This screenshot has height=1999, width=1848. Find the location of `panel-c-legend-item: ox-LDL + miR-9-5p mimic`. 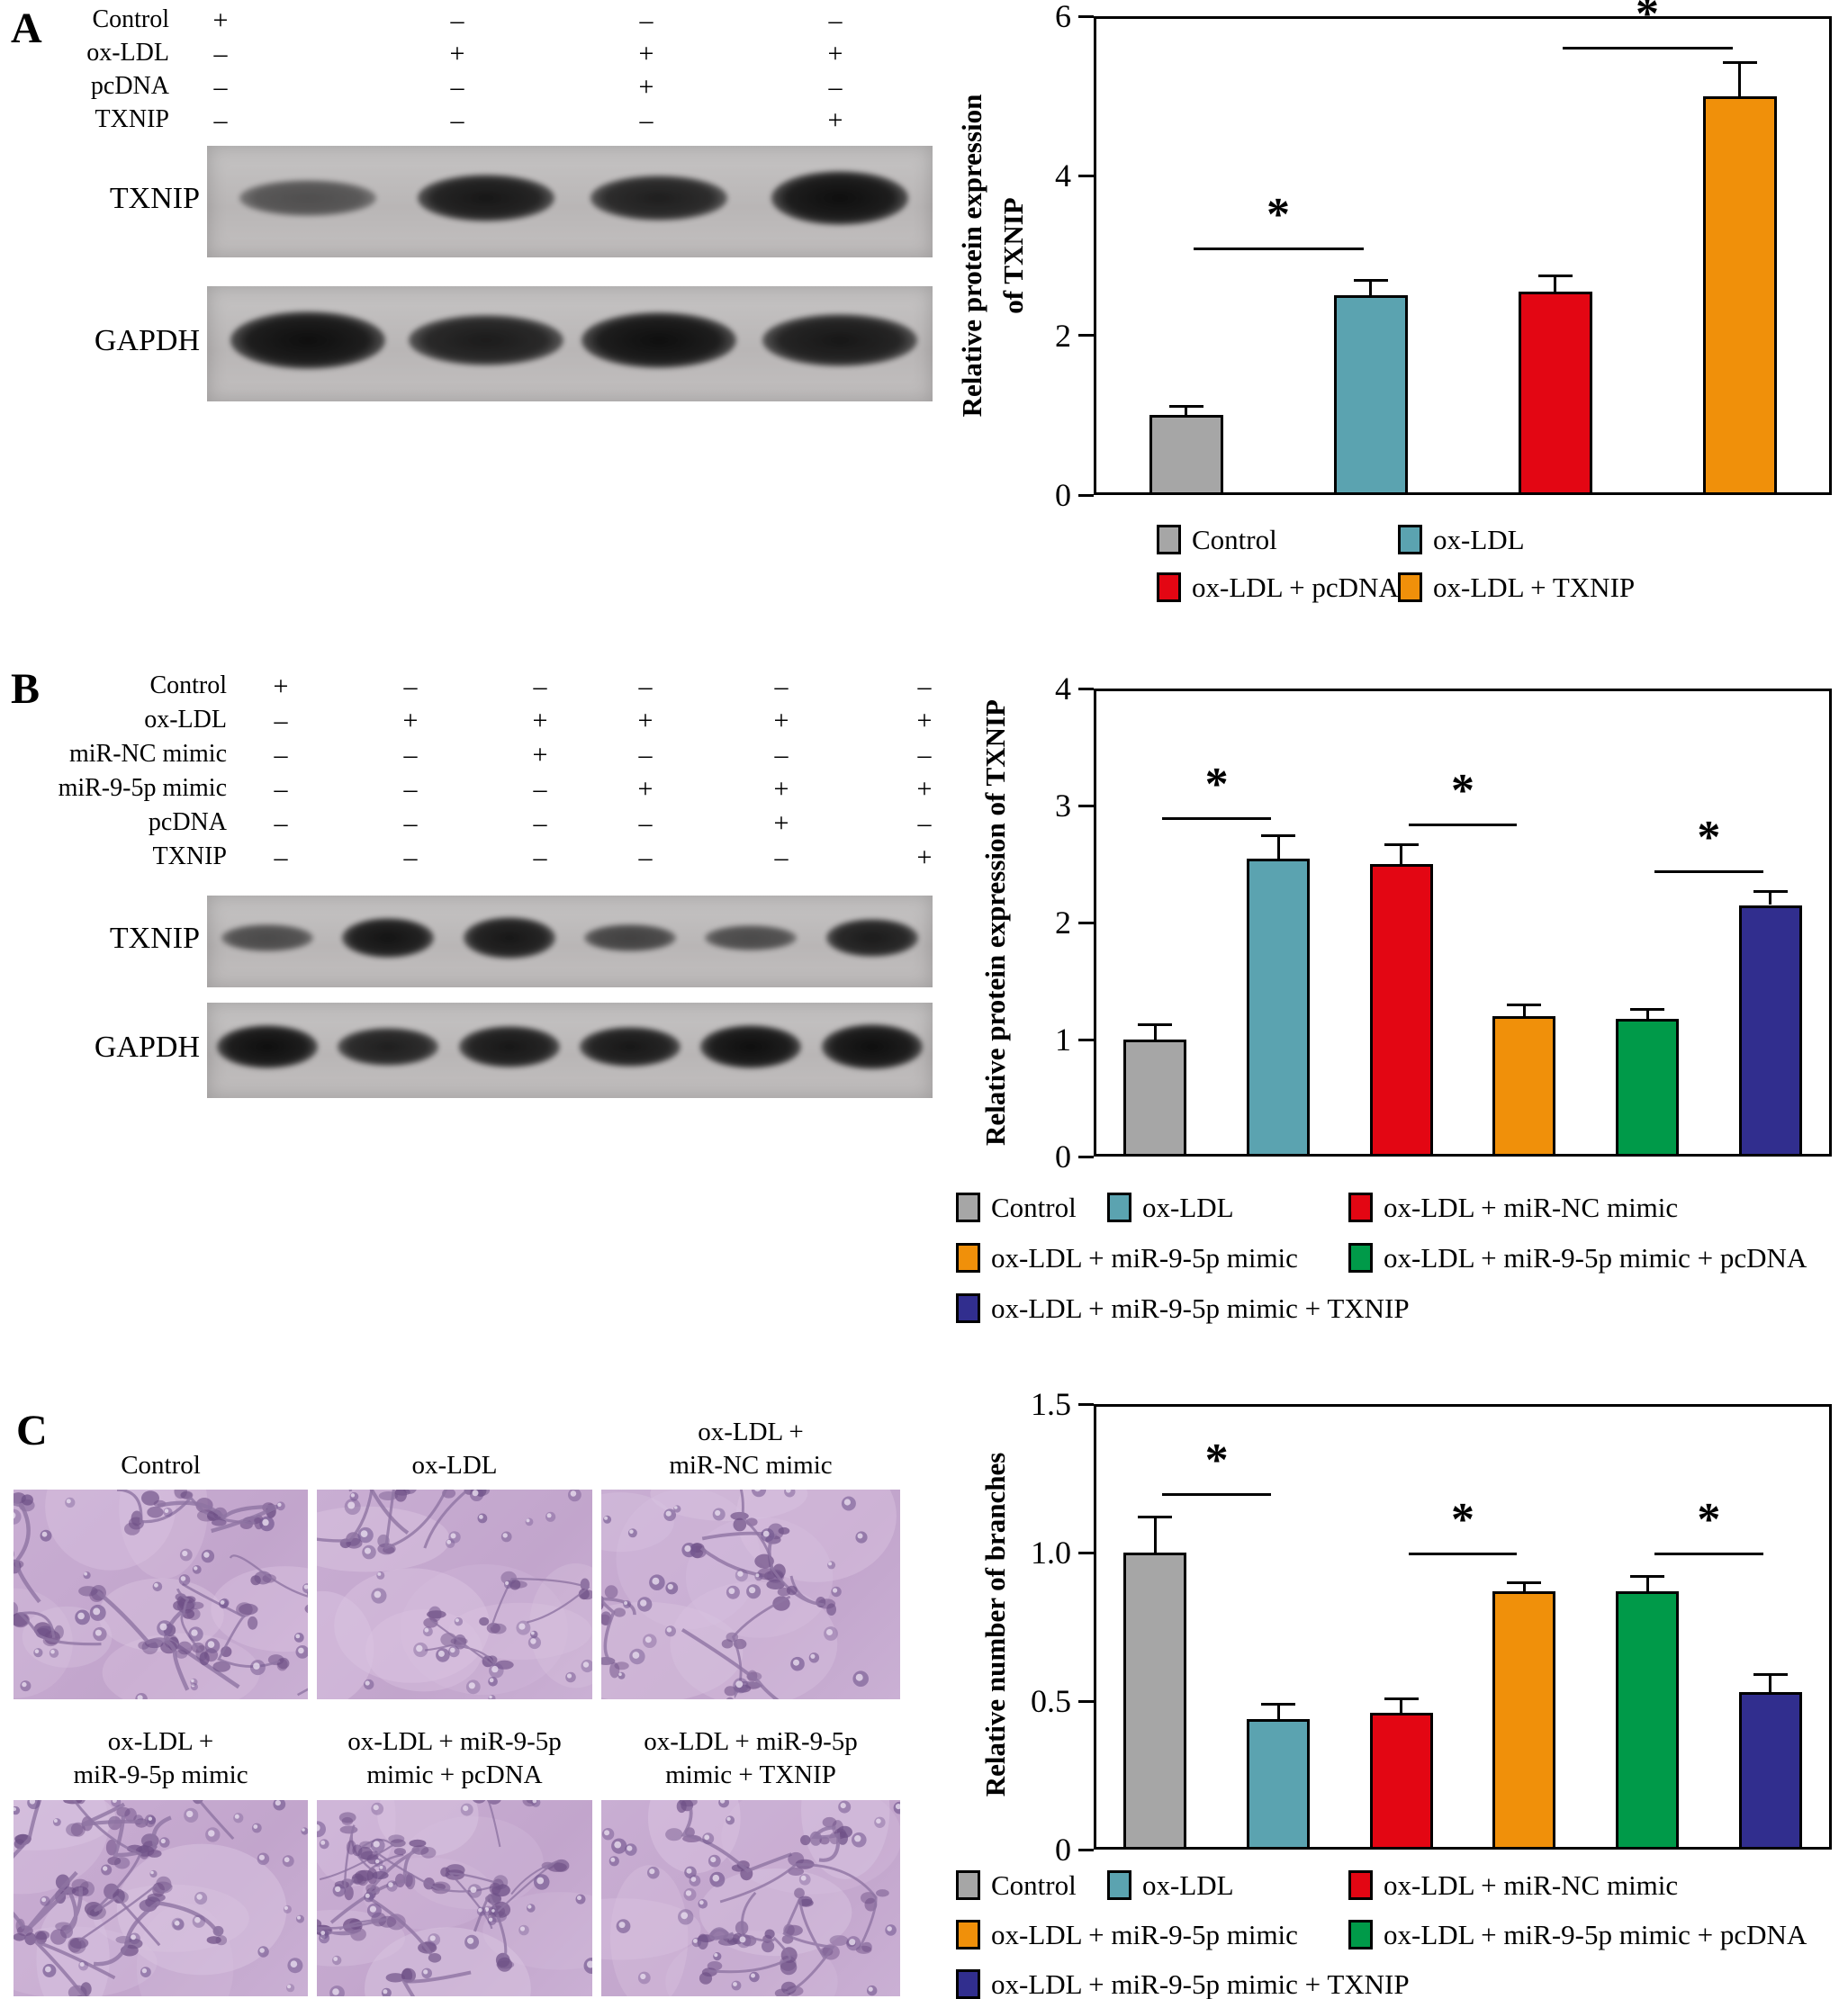

panel-c-legend-item: ox-LDL + miR-9-5p mimic is located at coordinates (1127, 1934).